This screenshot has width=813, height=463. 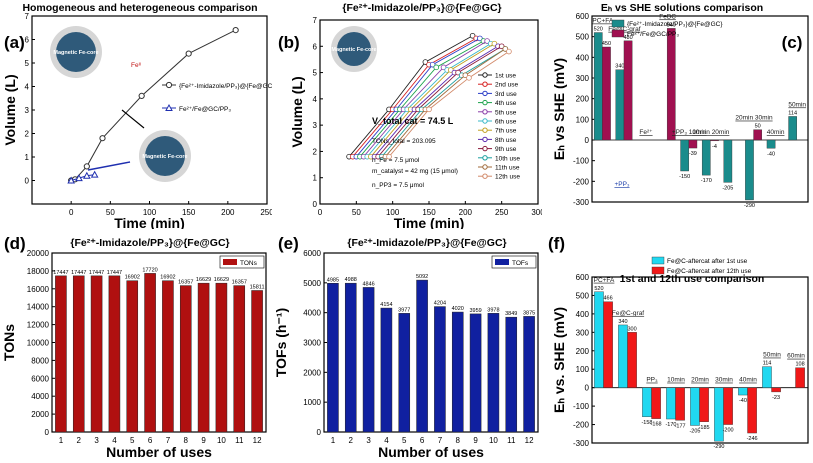 What do you see at coordinates (239, 440) in the screenshot?
I see `x-tick-label-d-10: 11` at bounding box center [239, 440].